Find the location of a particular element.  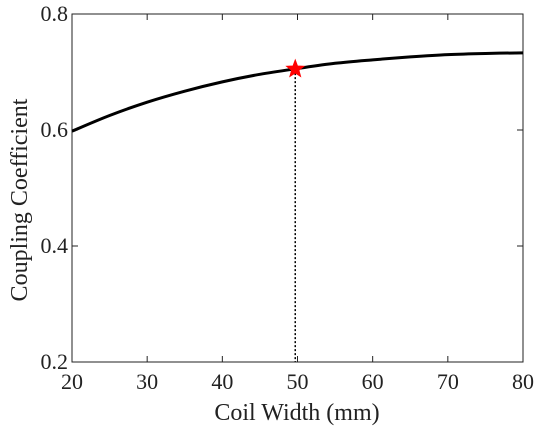

x-tick-label: 60 is located at coordinates (373, 381).